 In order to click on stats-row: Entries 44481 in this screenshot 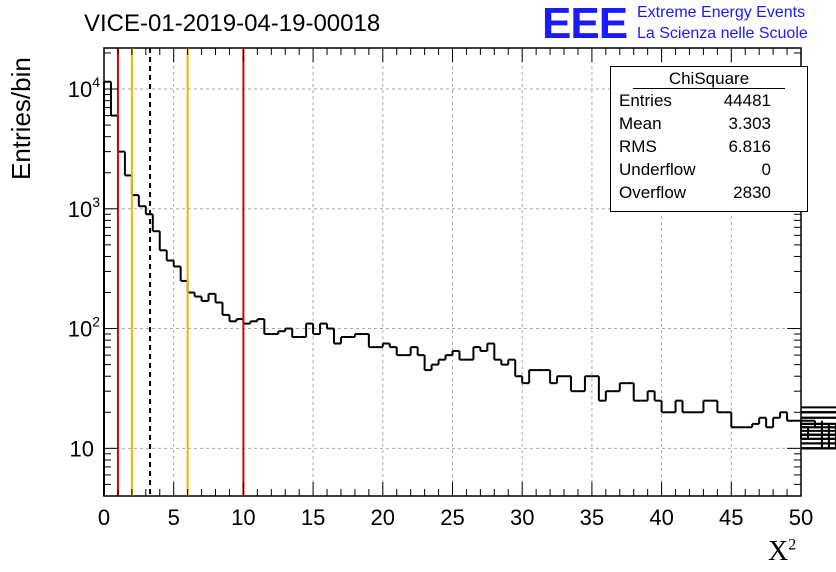, I will do `click(695, 100)`.